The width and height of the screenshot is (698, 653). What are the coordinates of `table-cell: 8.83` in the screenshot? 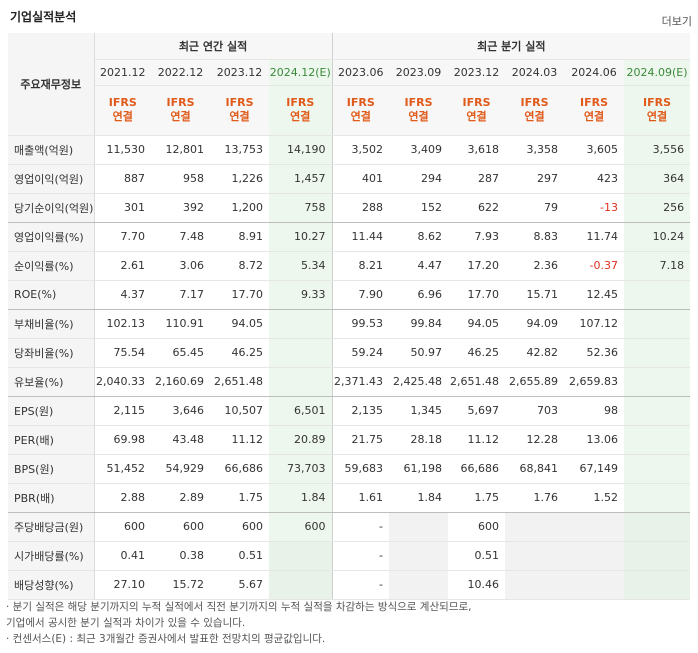 It's located at (535, 237).